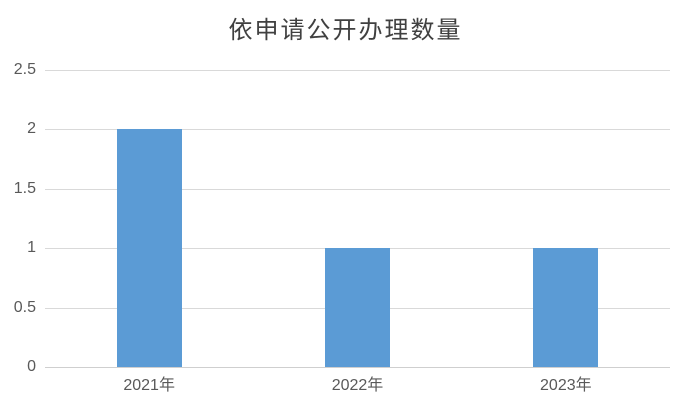 This screenshot has height=411, width=691. I want to click on y-tick-label: 2.5, so click(24, 69).